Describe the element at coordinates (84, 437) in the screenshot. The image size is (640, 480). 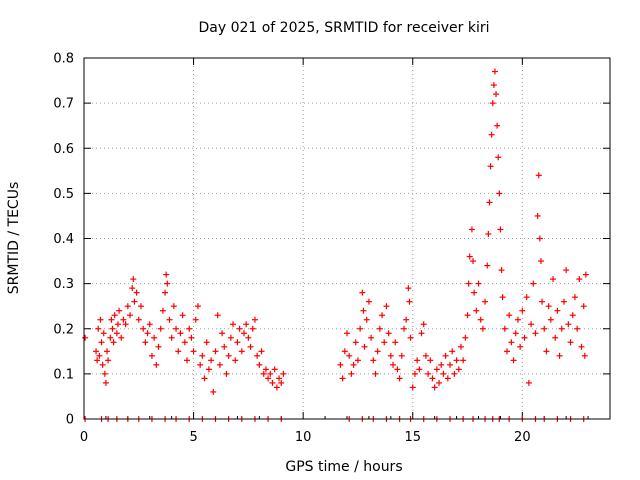
I see `x-tick-label: 0` at that location.